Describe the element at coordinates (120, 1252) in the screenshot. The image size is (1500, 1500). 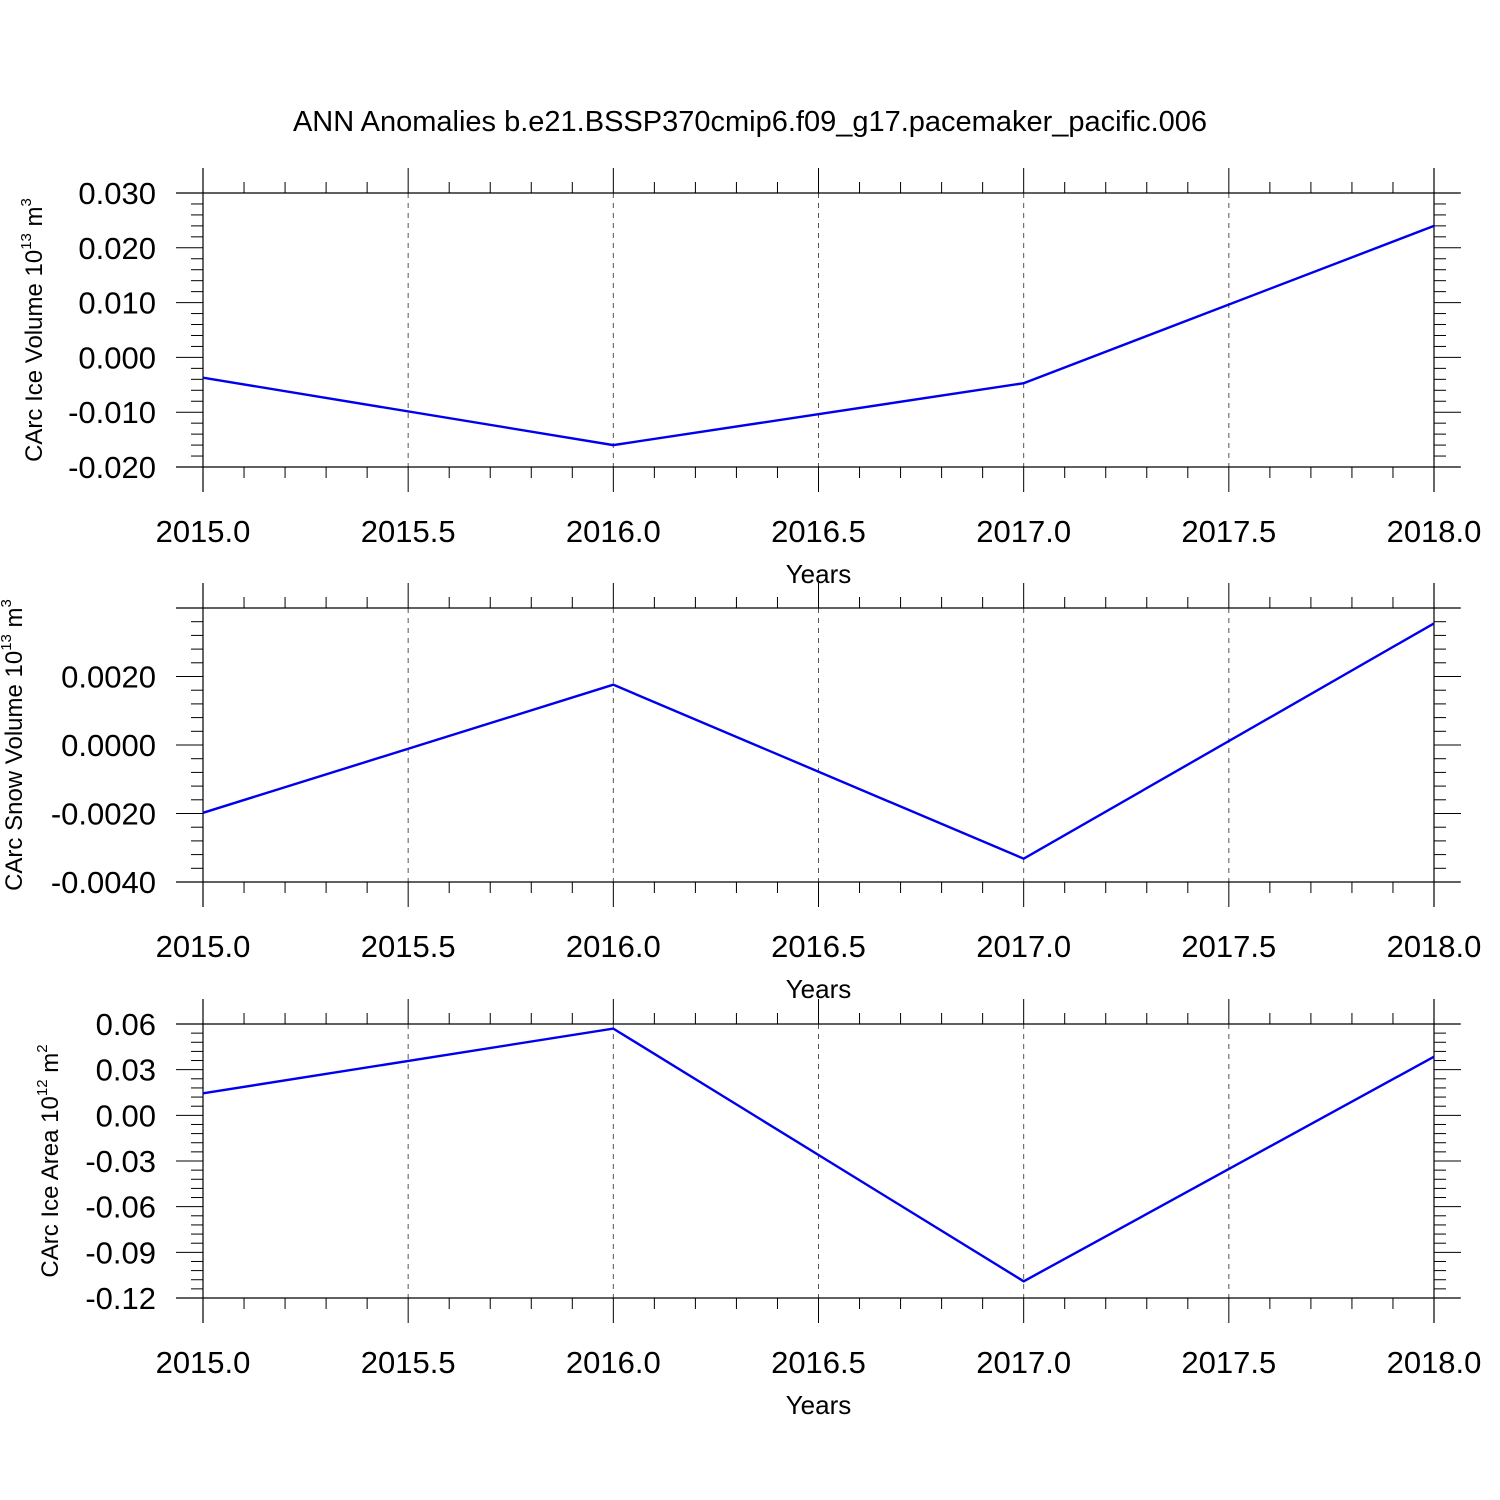
I see `y-tick-label: -0.09` at that location.